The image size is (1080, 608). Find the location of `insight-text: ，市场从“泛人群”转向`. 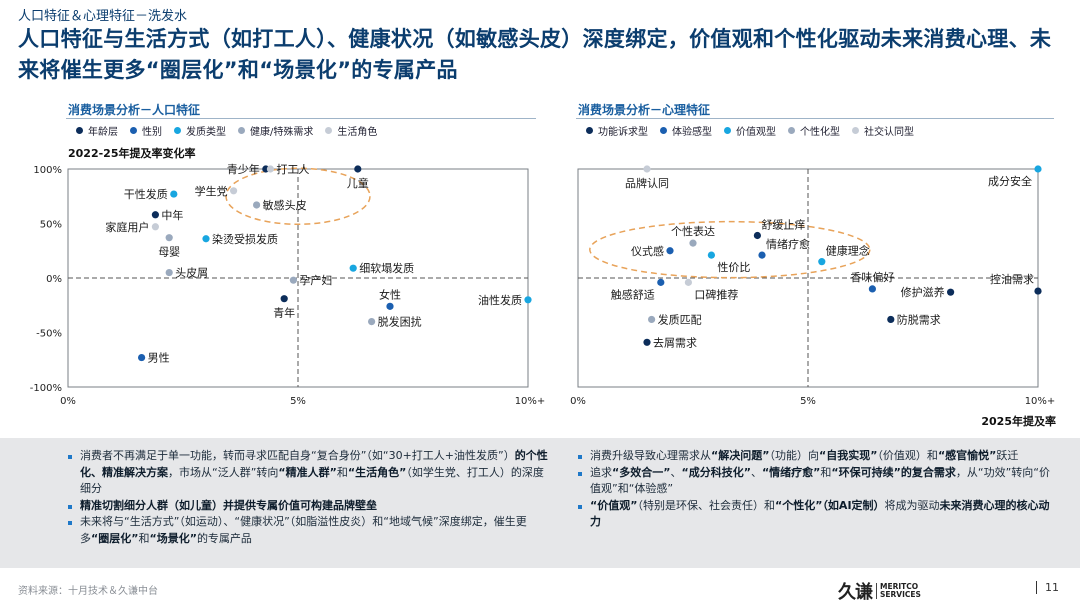

insight-text: ，市场从“泛人群”转向 is located at coordinates (223, 472).